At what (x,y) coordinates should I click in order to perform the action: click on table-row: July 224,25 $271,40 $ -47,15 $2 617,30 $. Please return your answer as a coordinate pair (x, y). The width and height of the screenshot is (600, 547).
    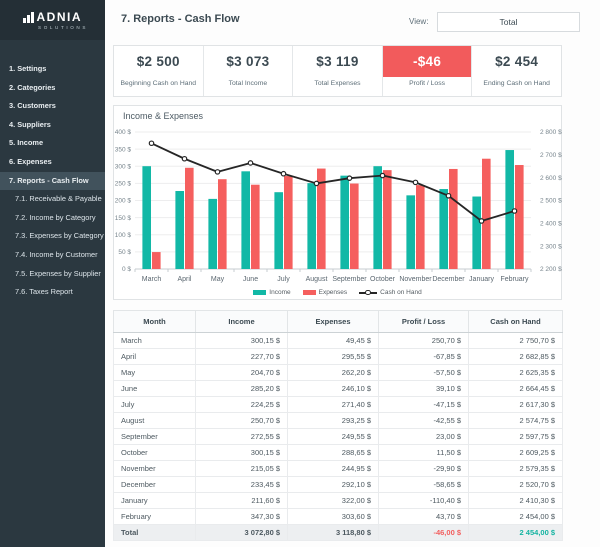
    Looking at the image, I should click on (338, 404).